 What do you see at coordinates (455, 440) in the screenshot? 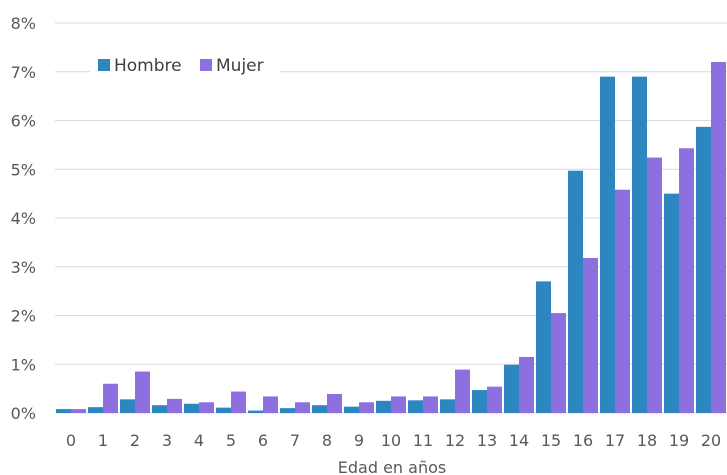
I see `x-tick-label: 12` at bounding box center [455, 440].